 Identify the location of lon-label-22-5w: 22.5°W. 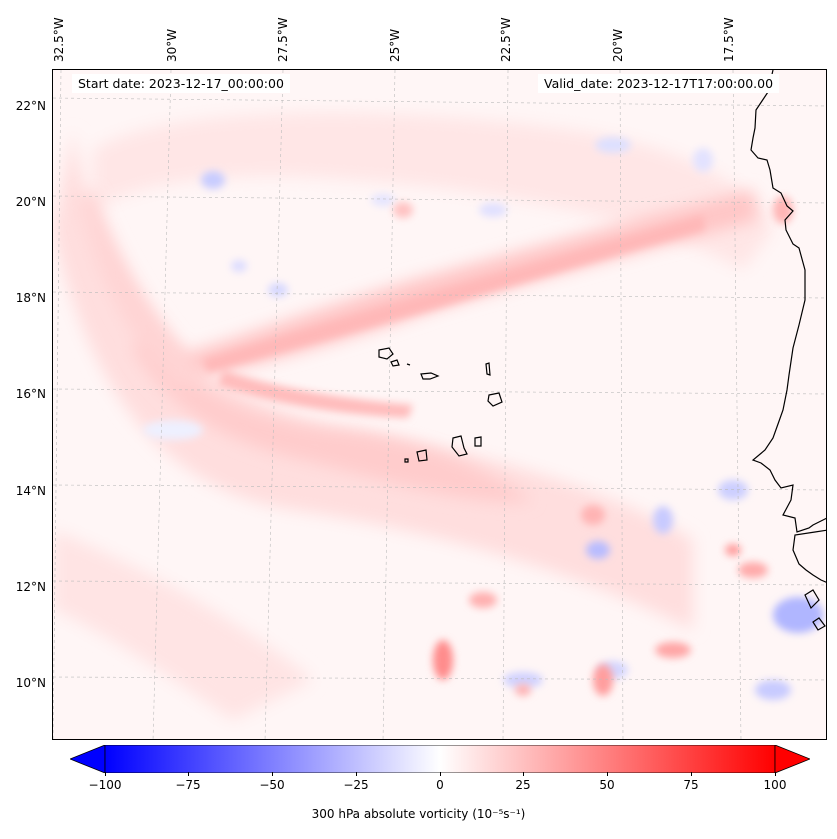
(506, 39).